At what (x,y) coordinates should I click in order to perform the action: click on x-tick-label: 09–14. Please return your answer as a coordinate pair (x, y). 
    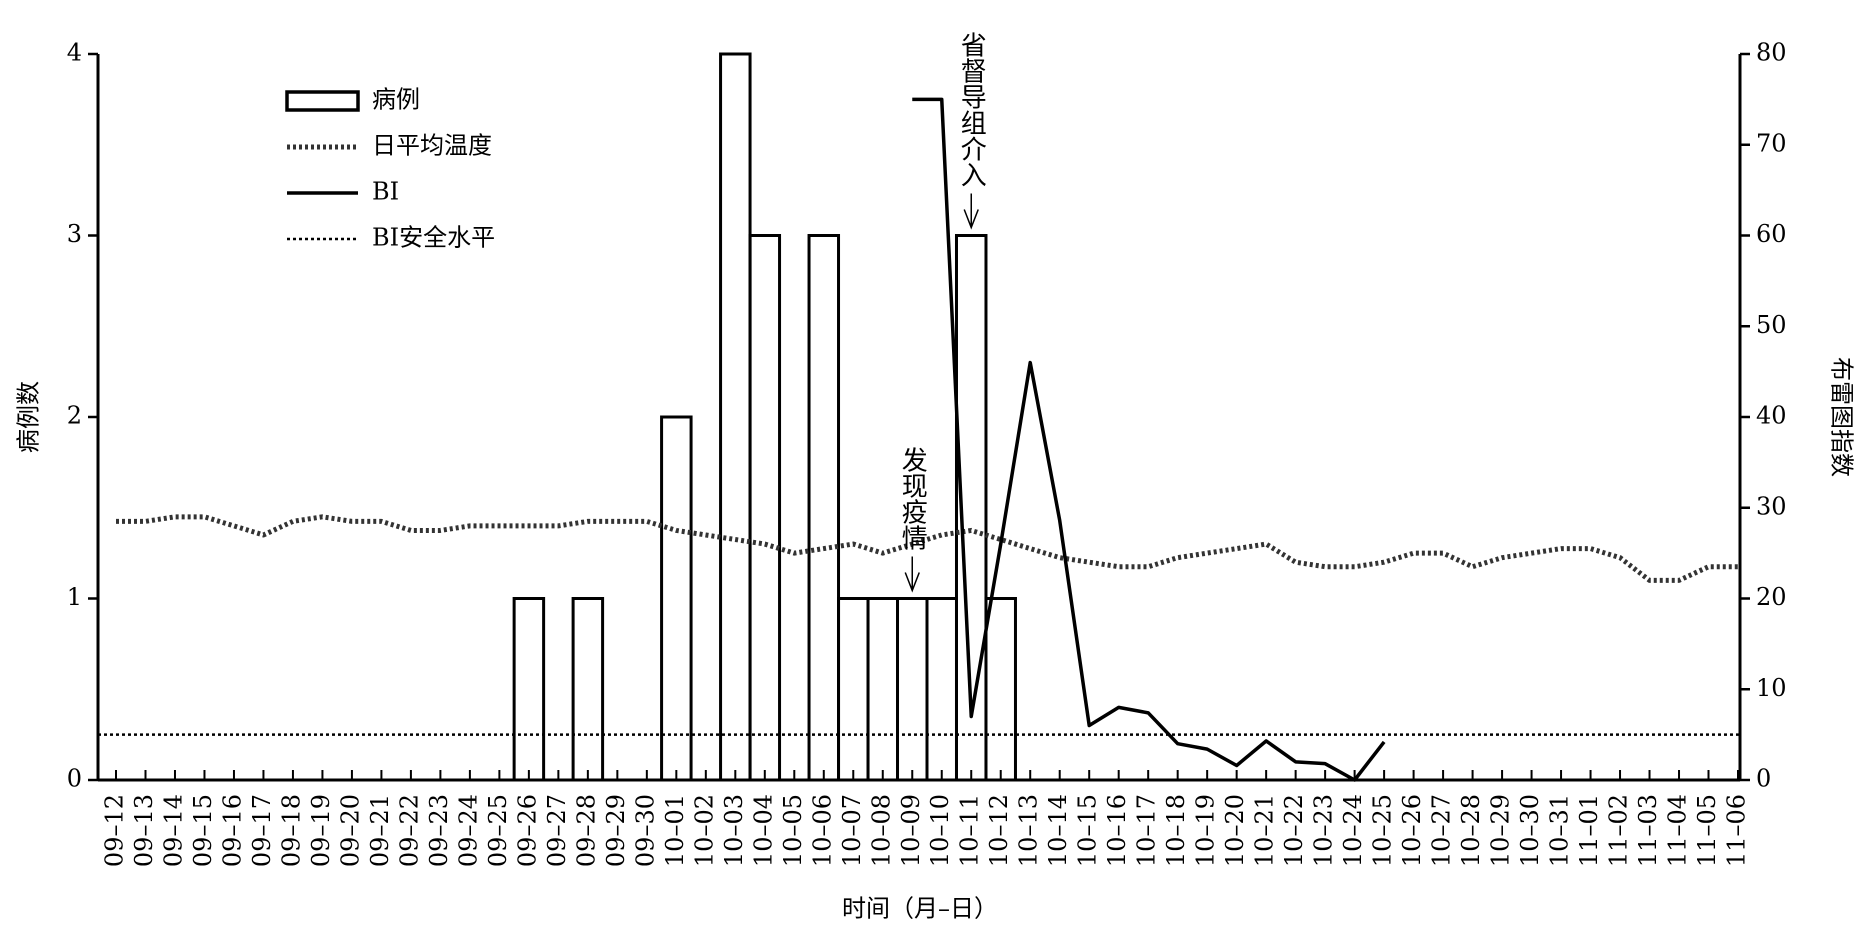
    Looking at the image, I should click on (173, 830).